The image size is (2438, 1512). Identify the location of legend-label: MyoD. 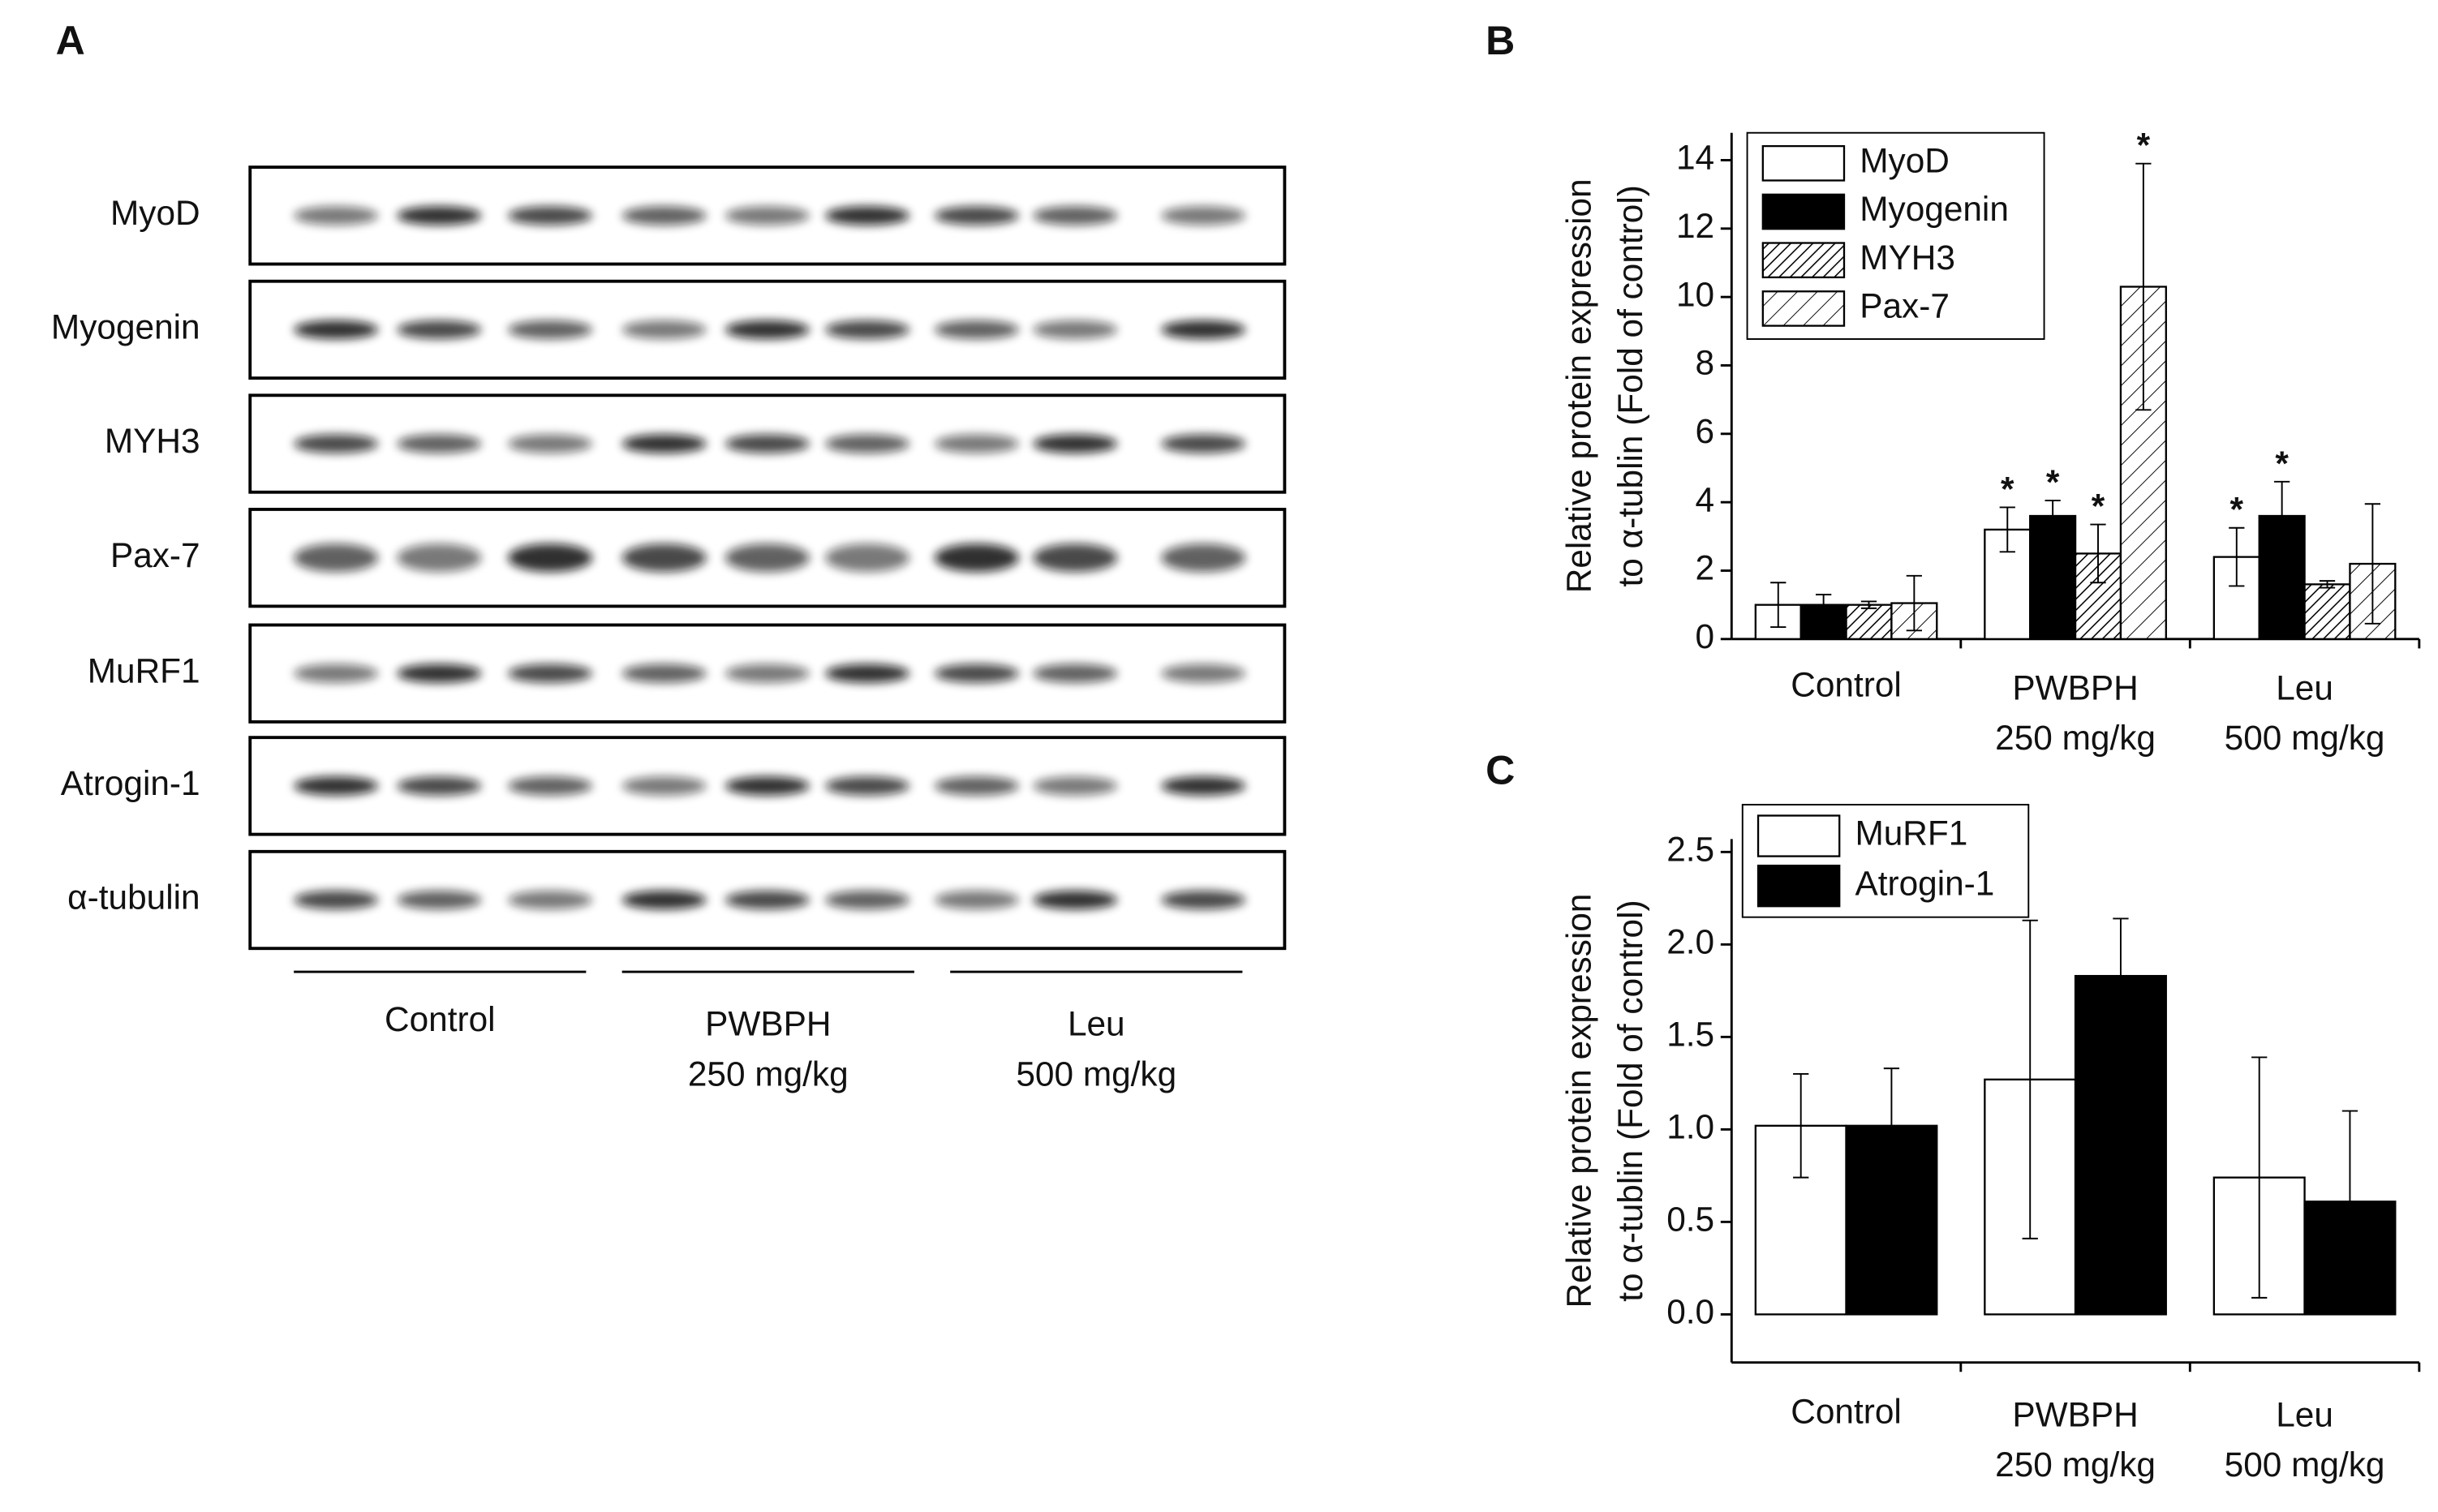
(1905, 160).